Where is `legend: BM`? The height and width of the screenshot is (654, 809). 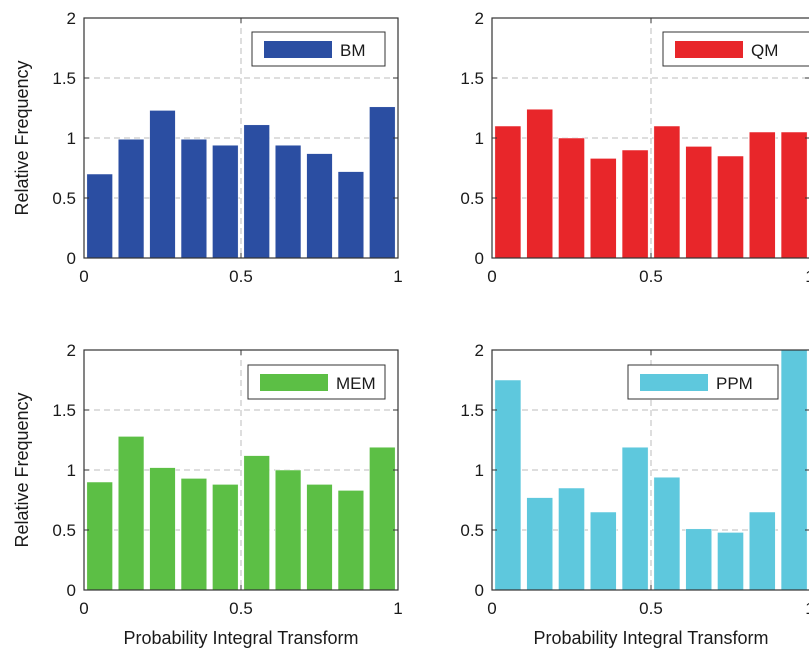
legend: BM is located at coordinates (318, 49).